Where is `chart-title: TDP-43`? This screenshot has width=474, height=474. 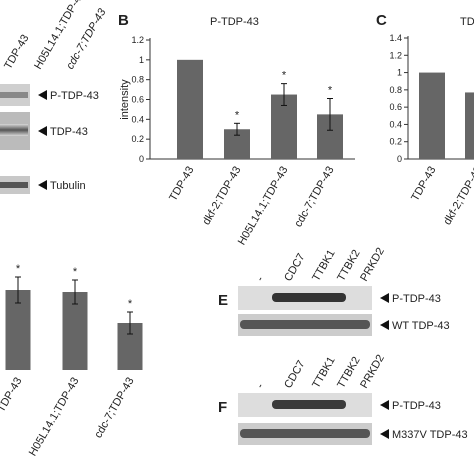
chart-title: TDP-43 is located at coordinates (467, 22).